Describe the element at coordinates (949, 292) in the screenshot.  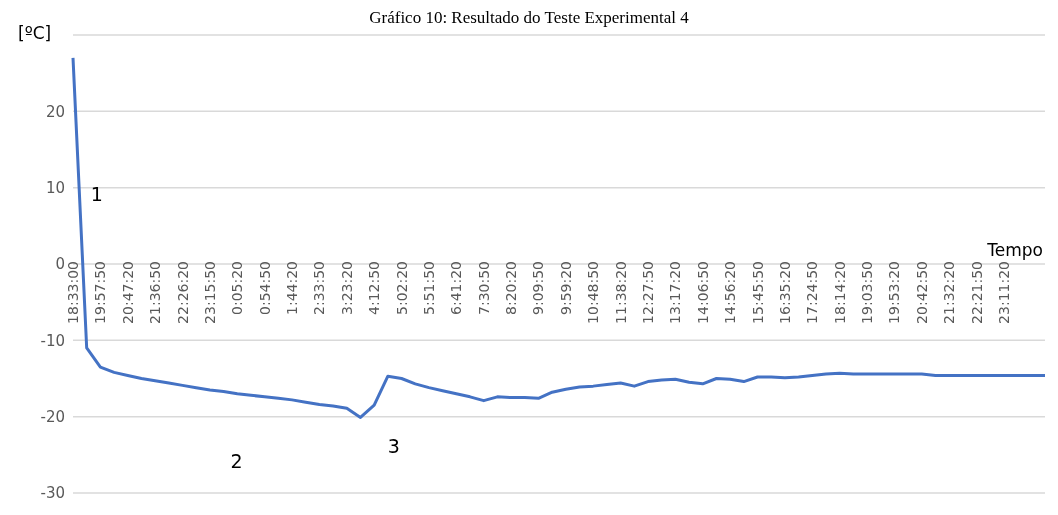
I see `x-tick-label: 21:32:20` at that location.